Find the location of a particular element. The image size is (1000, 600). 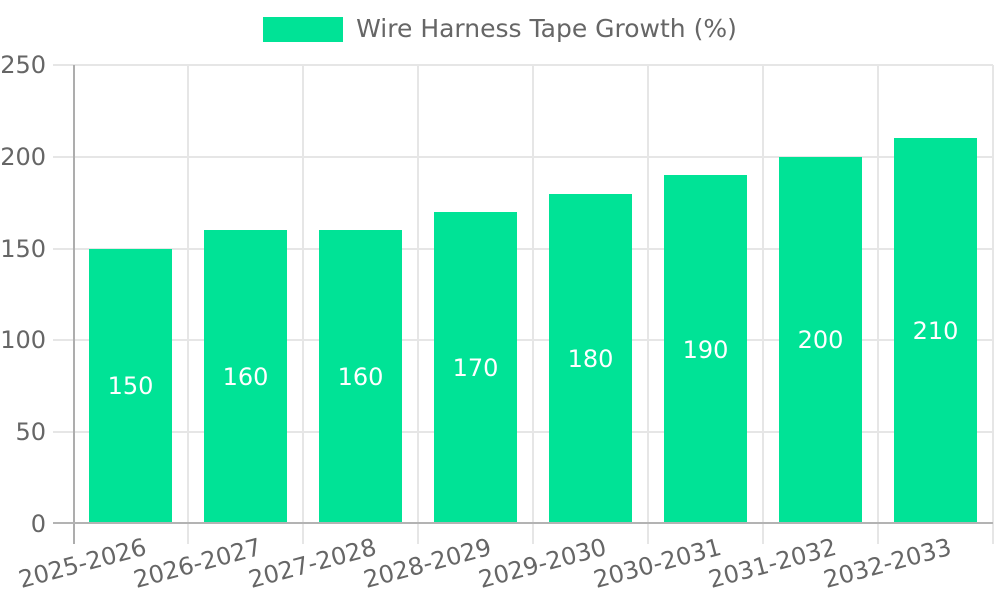

bar-2027-2028: 160 is located at coordinates (360, 377).